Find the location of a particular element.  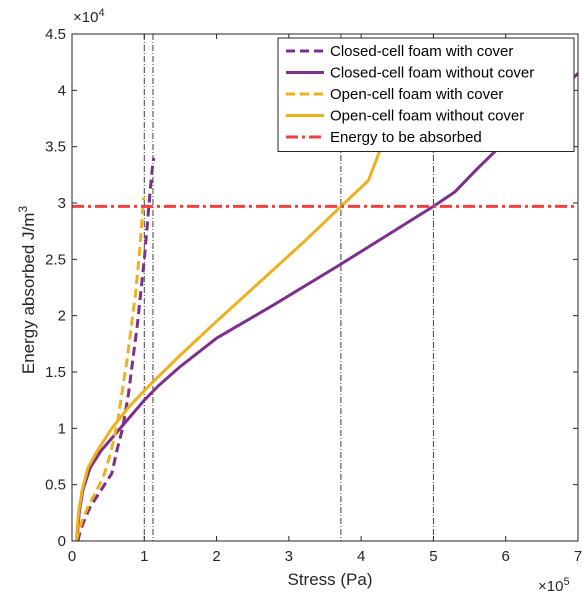

x-axis-label: Stress (Pa) is located at coordinates (329, 579).